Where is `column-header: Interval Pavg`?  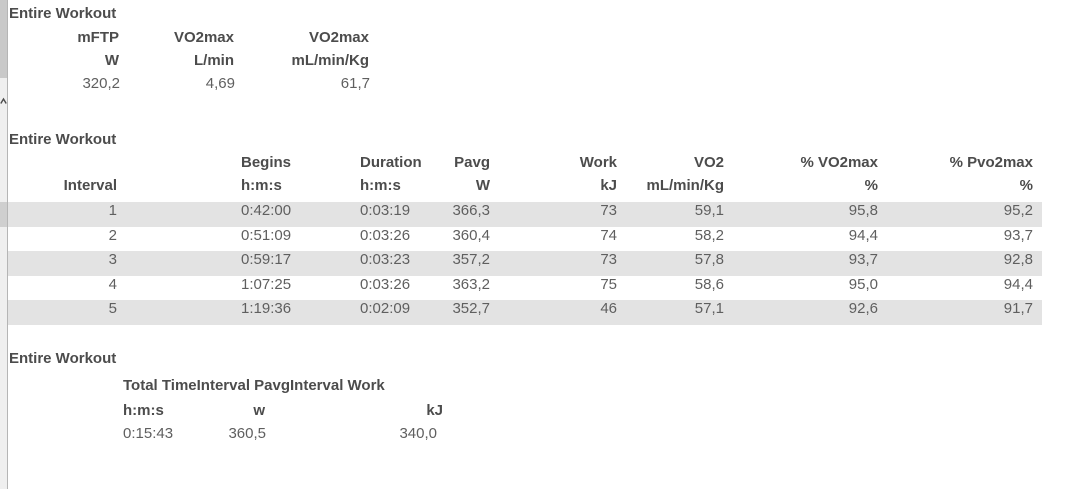
column-header: Interval Pavg is located at coordinates (243, 385).